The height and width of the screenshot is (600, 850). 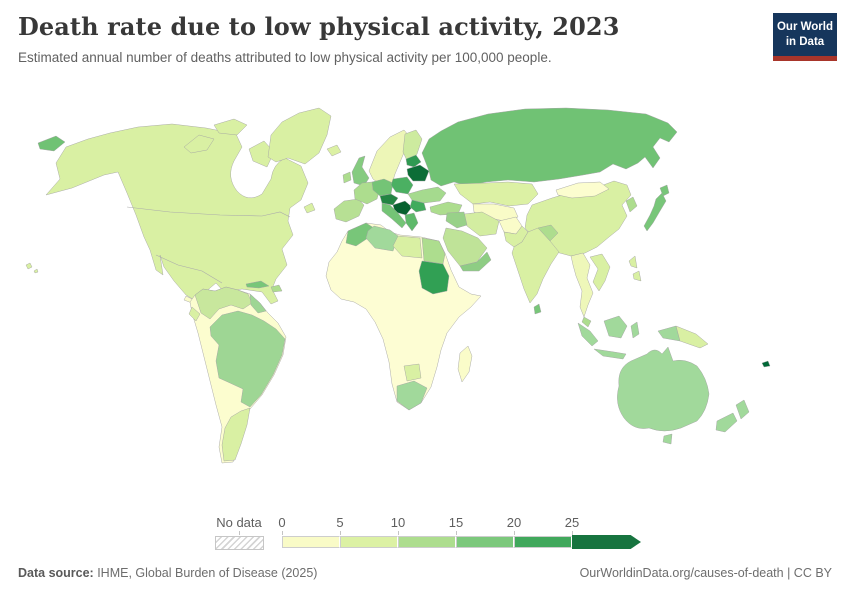 I want to click on region-fiji, so click(x=766, y=364).